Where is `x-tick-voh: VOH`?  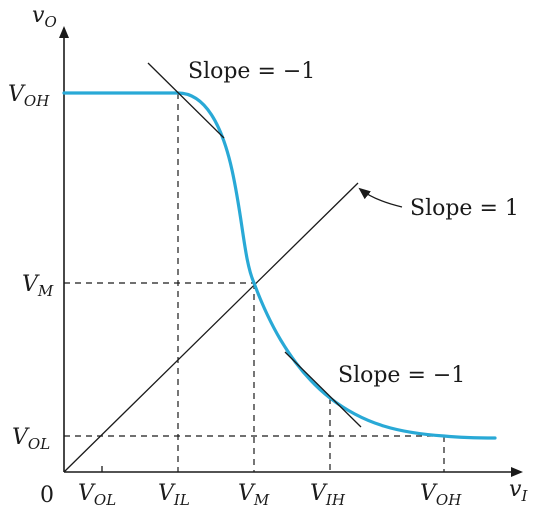
x-tick-voh: VOH is located at coordinates (441, 495).